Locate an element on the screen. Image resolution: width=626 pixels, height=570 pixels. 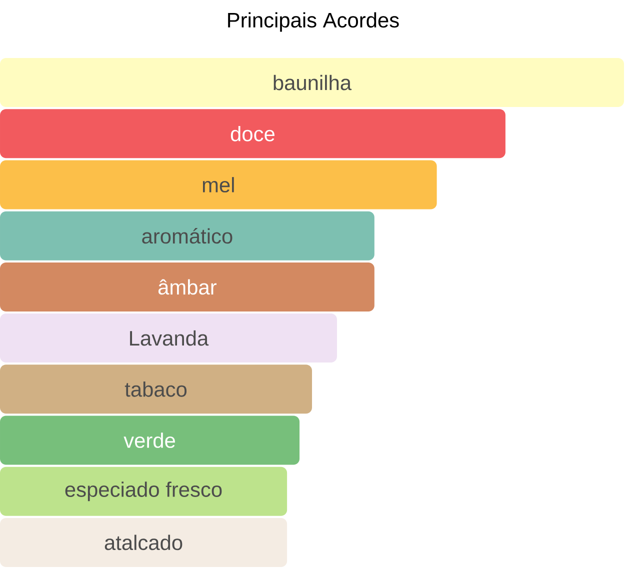
y-tick-label: atalcado is located at coordinates (143, 542).